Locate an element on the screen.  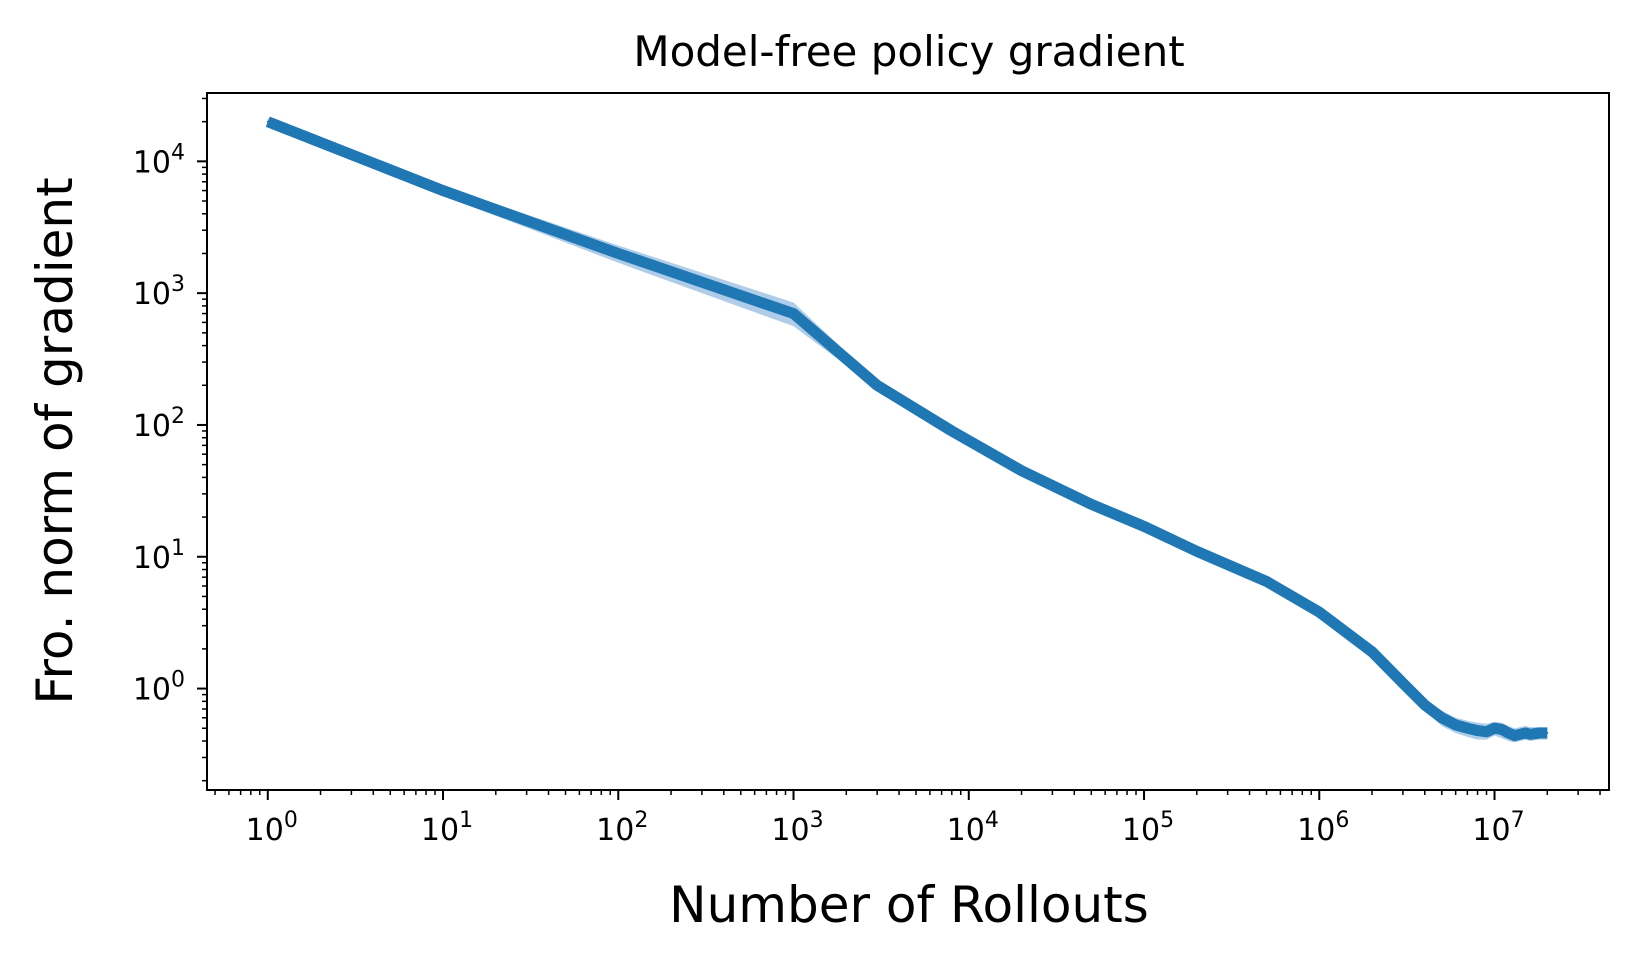
x-axis-label: Number of Rollouts is located at coordinates (909, 905).